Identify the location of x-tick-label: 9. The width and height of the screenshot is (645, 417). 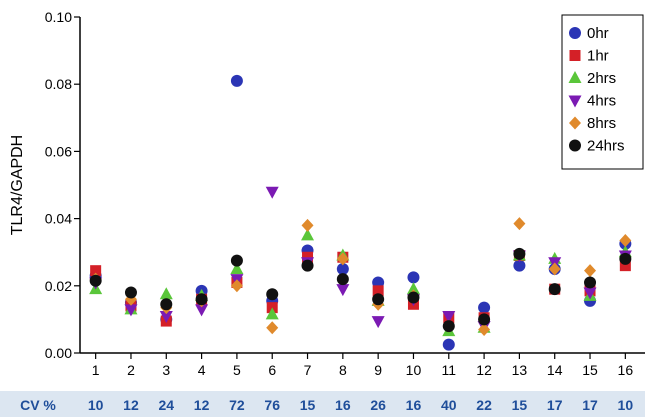
(378, 370).